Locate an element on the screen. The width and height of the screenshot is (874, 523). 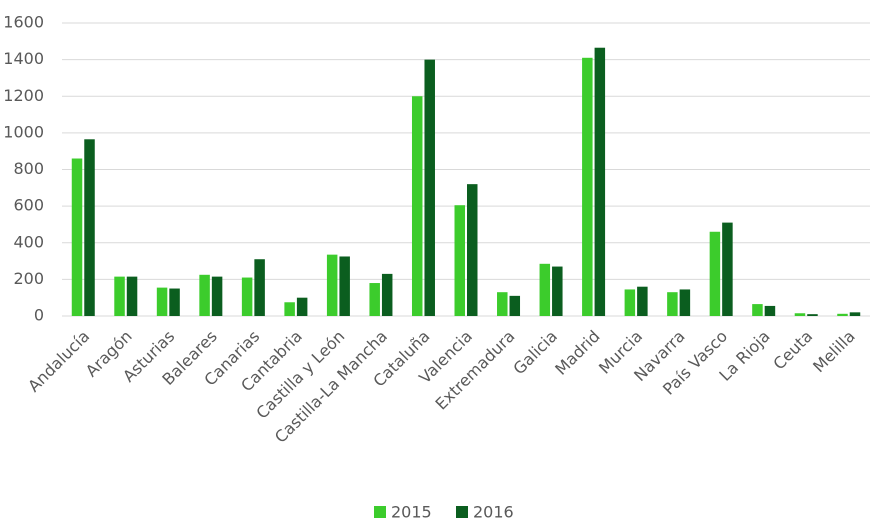
x-tick-label: Andalucía is located at coordinates (58, 361).